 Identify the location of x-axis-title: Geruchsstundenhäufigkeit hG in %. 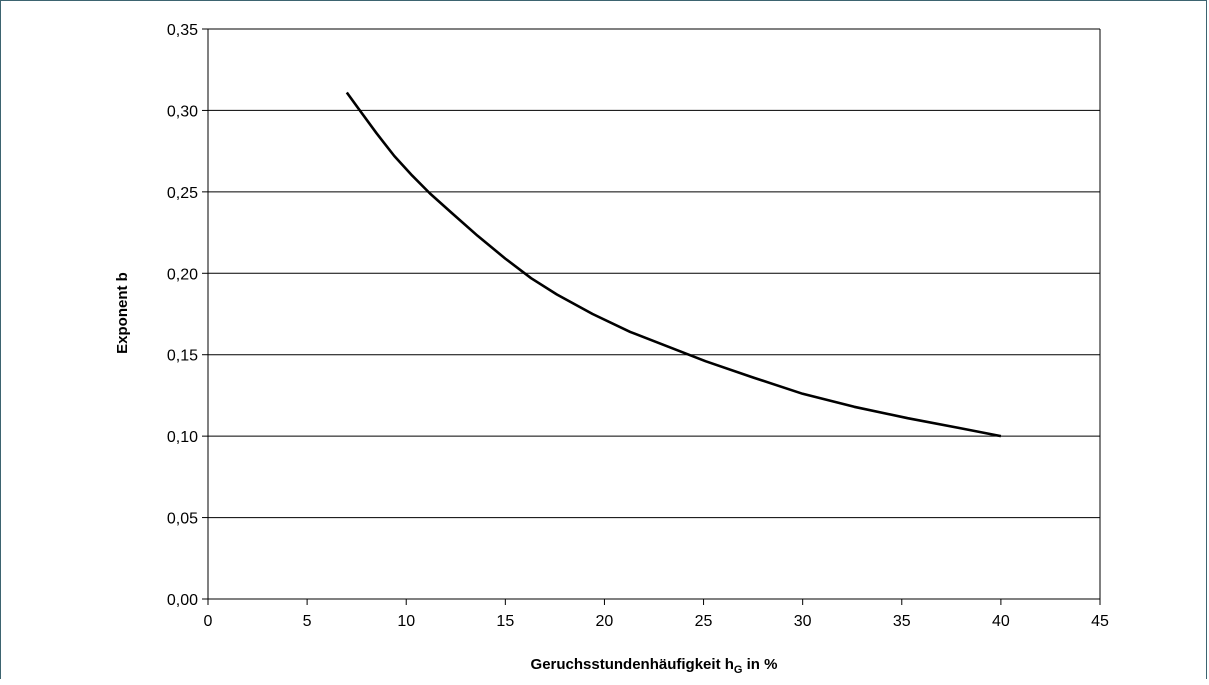
(654, 666).